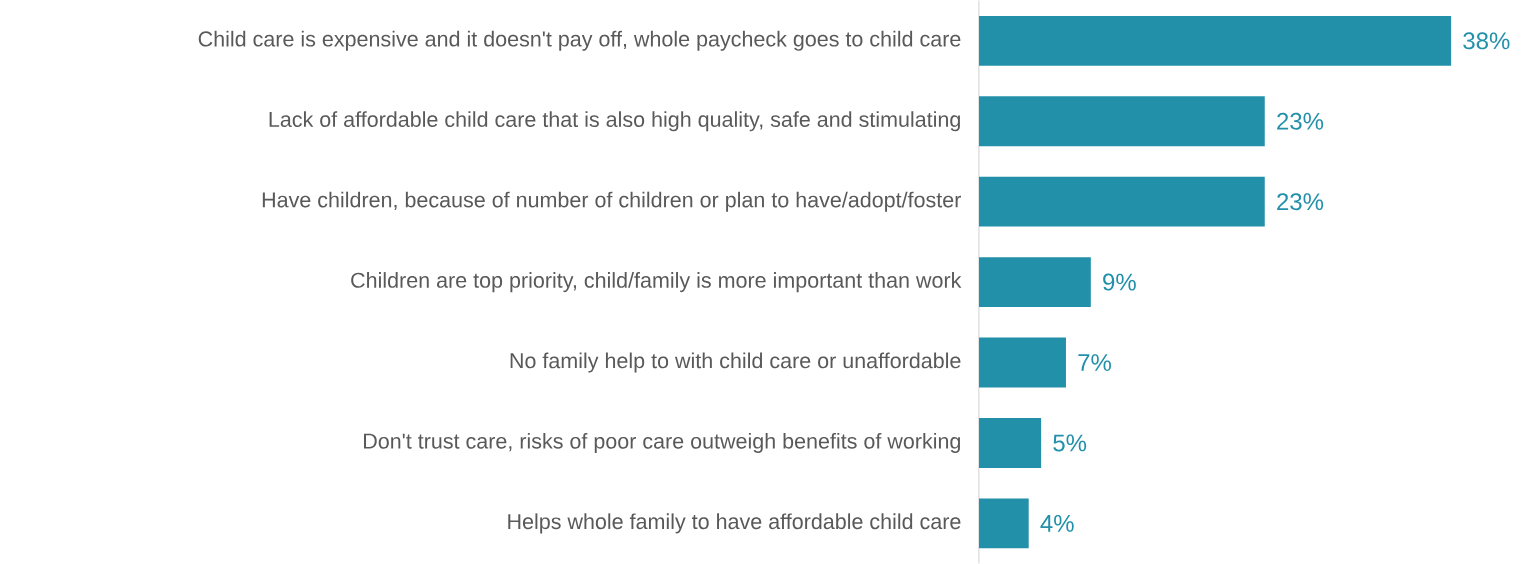  What do you see at coordinates (656, 282) in the screenshot?
I see `y-tick-label: Children are top priority, child/family is more important than work` at bounding box center [656, 282].